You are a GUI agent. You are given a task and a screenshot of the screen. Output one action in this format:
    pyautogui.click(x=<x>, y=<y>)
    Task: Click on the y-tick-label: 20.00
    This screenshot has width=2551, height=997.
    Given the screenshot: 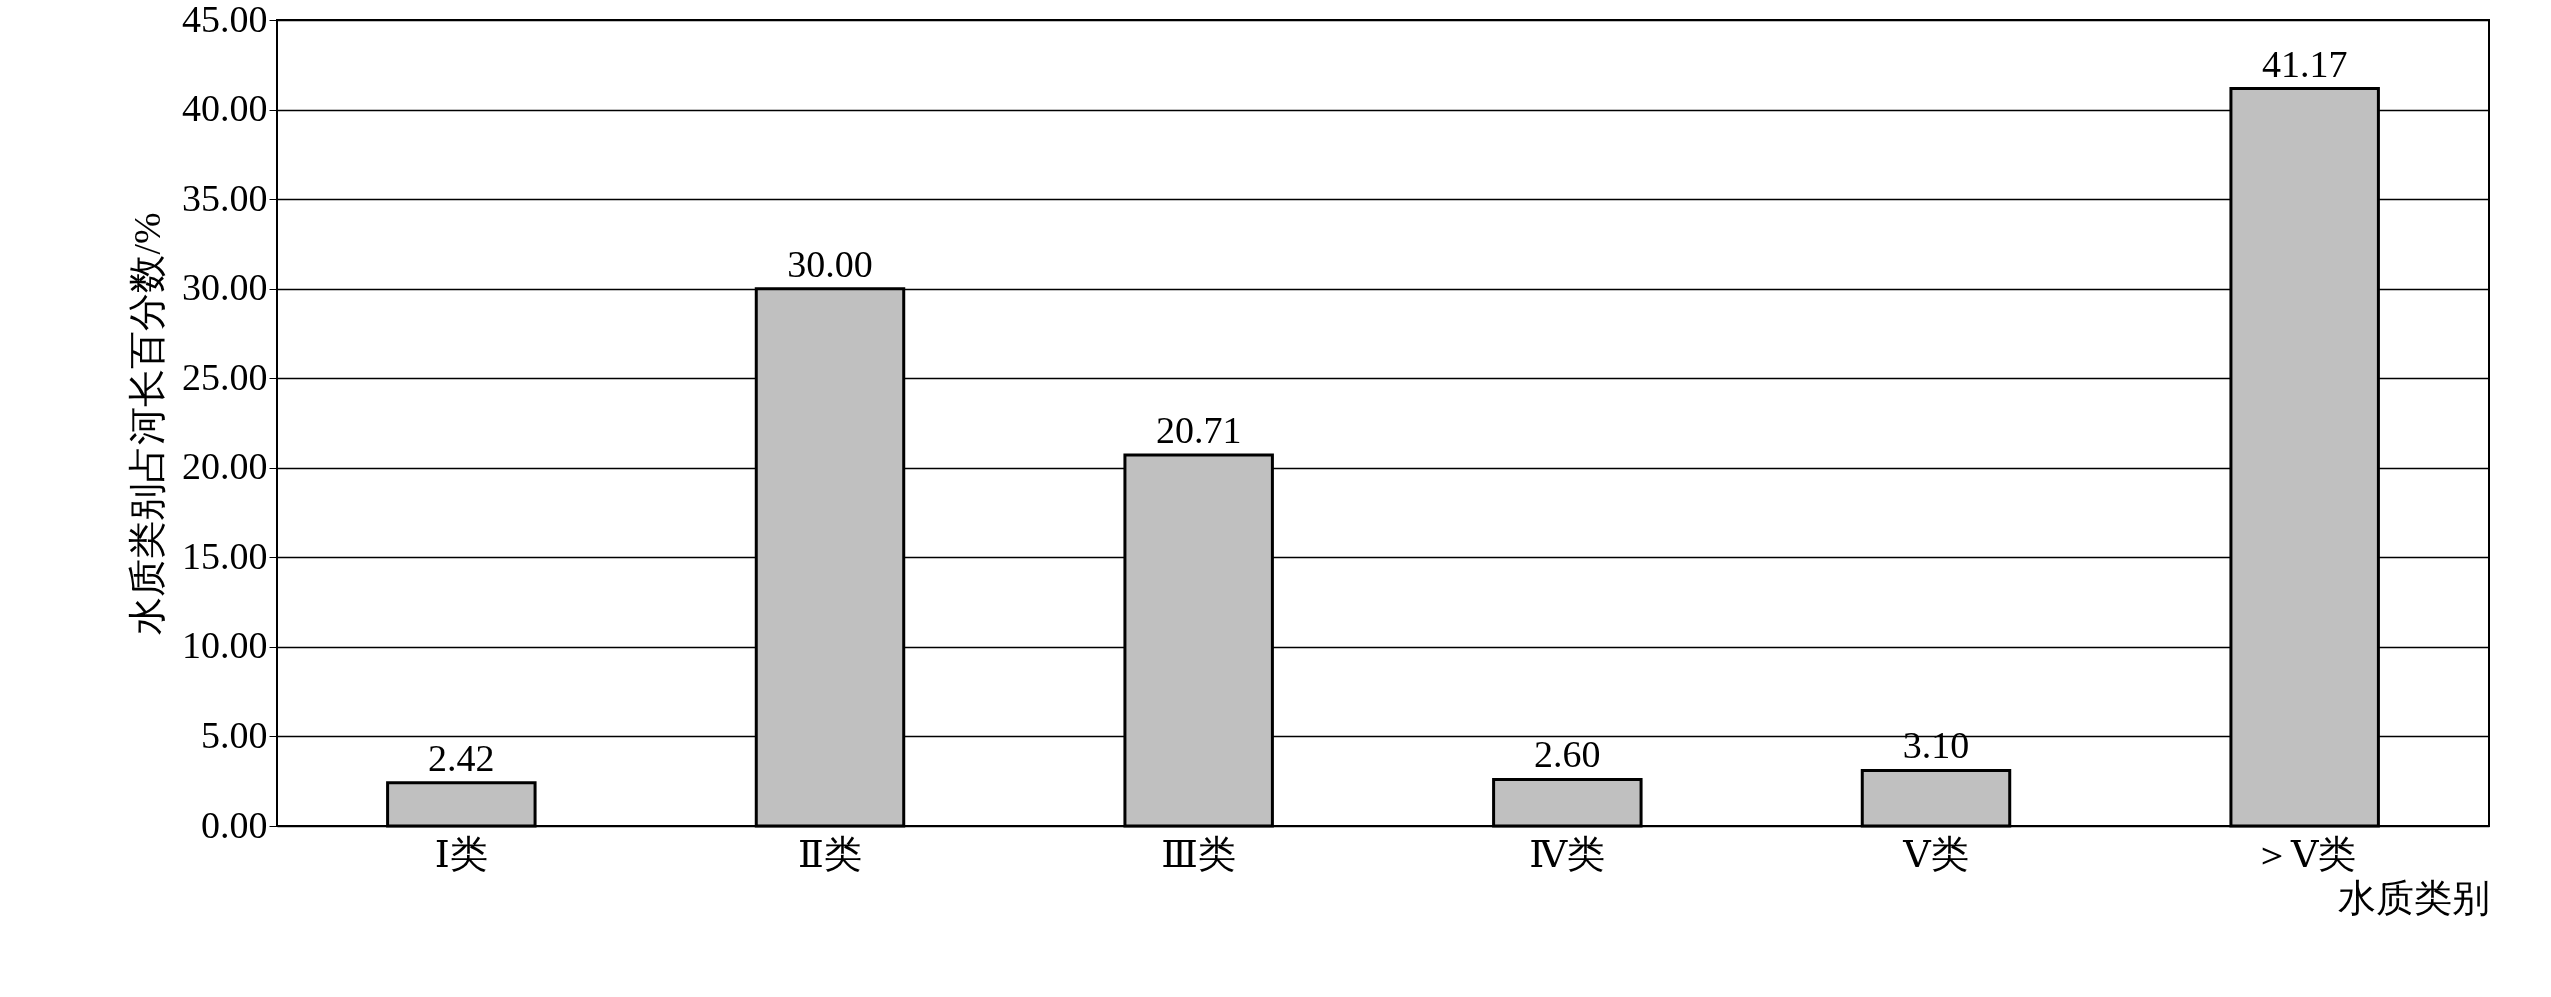 What is the action you would take?
    pyautogui.click(x=225, y=466)
    